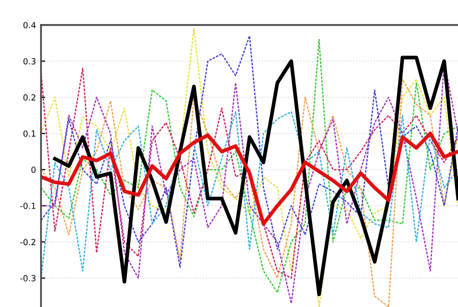  What do you see at coordinates (29, 97) in the screenshot?
I see `y-tick-label: 0.2` at bounding box center [29, 97].